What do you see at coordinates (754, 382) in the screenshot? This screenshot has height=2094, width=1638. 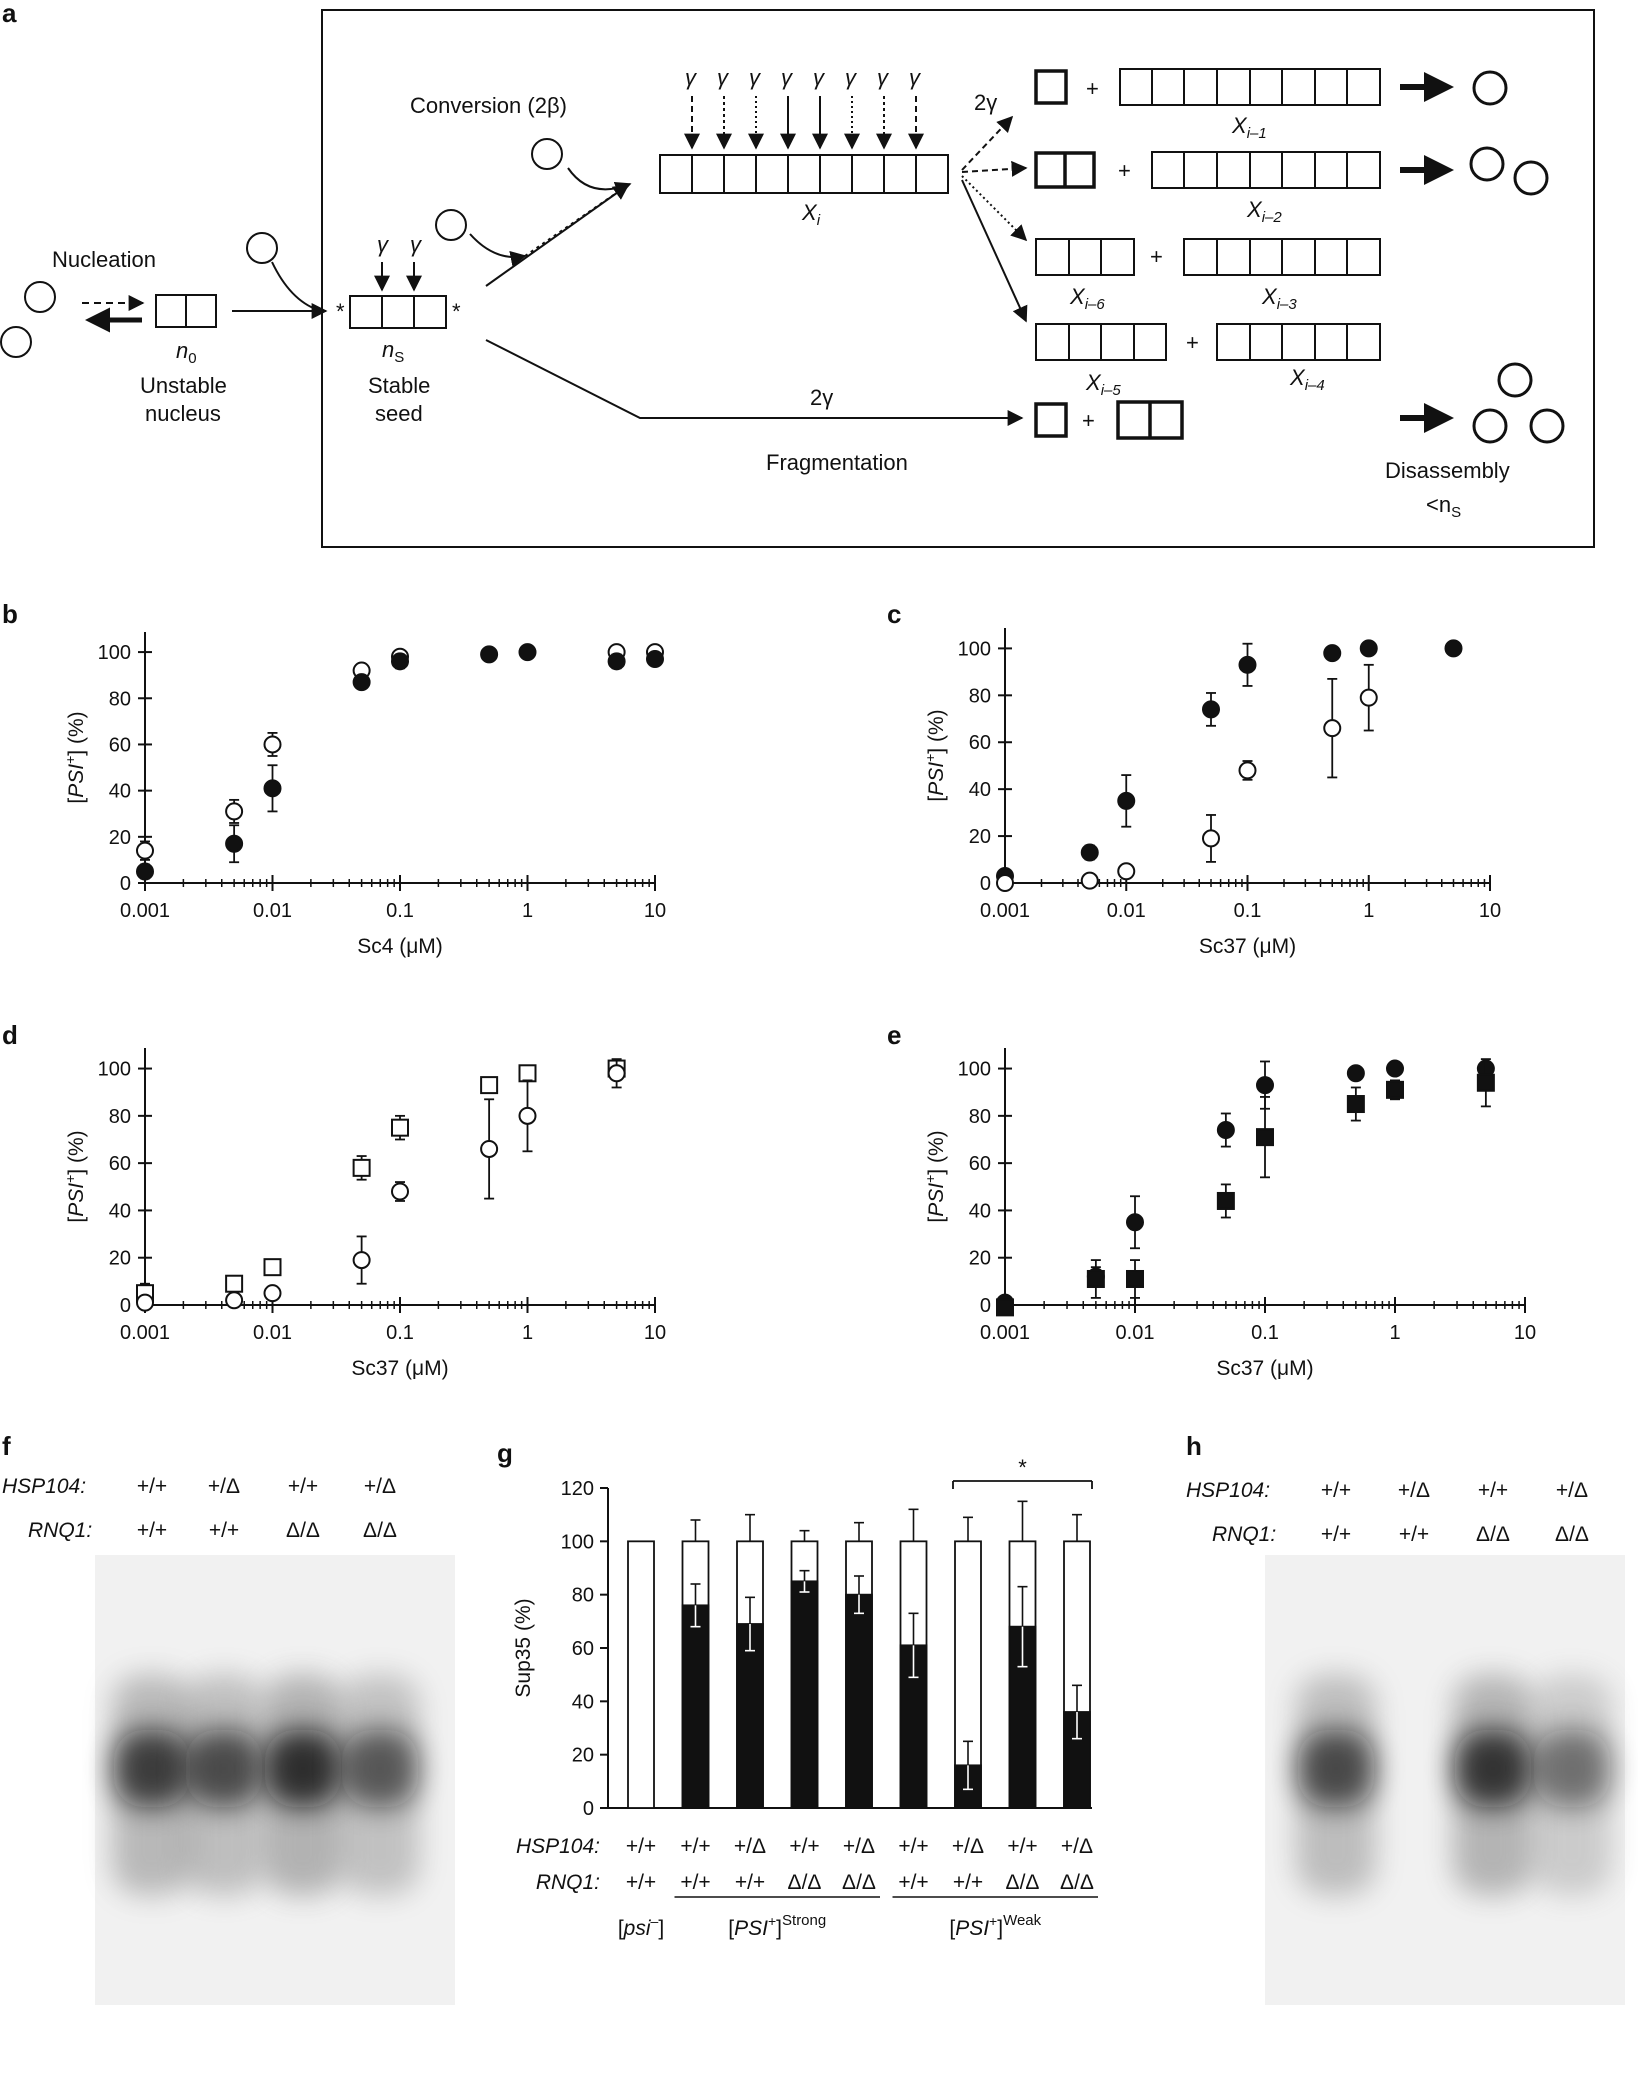 I see `fragmentation-path` at bounding box center [754, 382].